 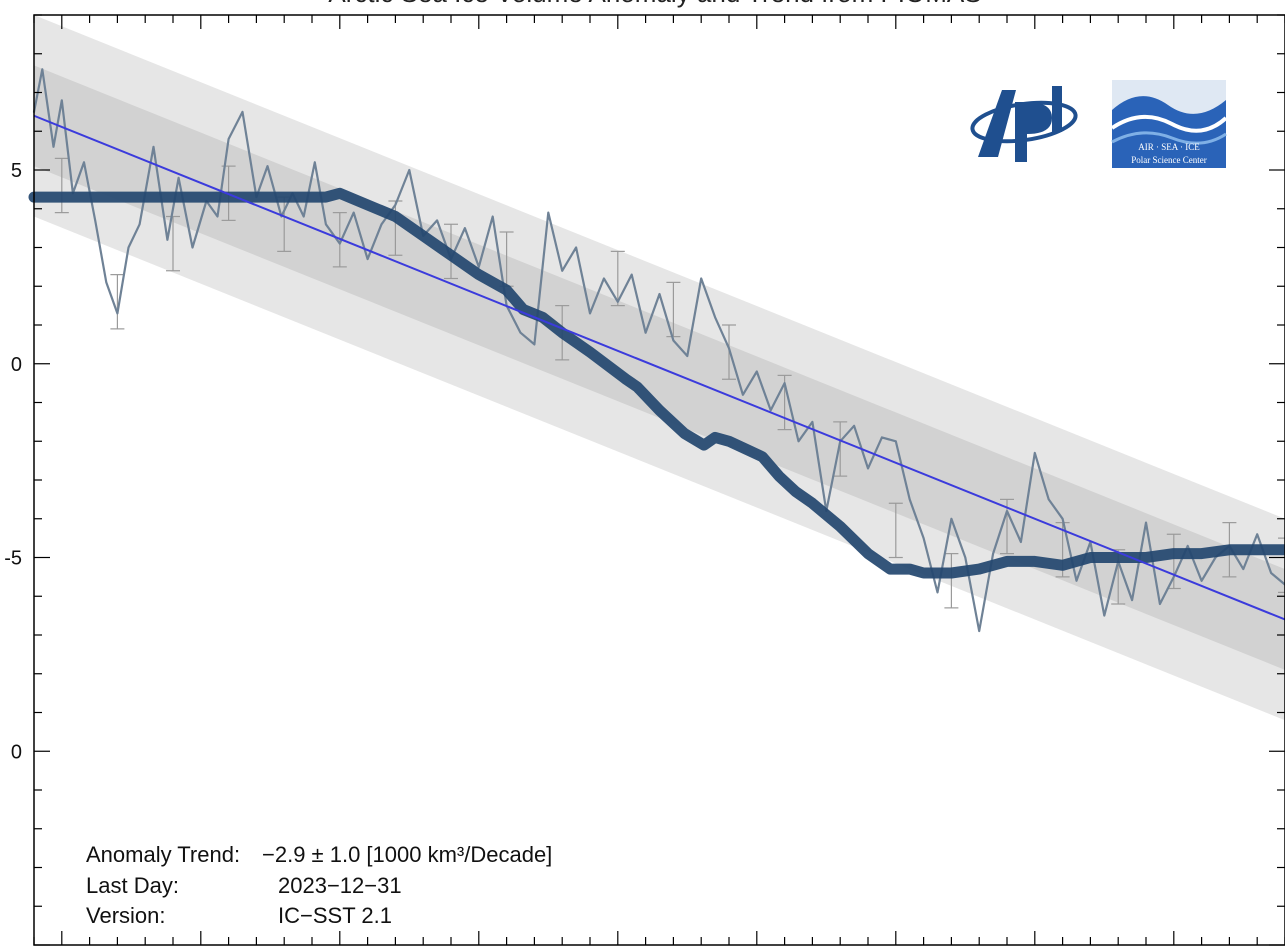 What do you see at coordinates (126, 915) in the screenshot?
I see `version-label: Version:` at bounding box center [126, 915].